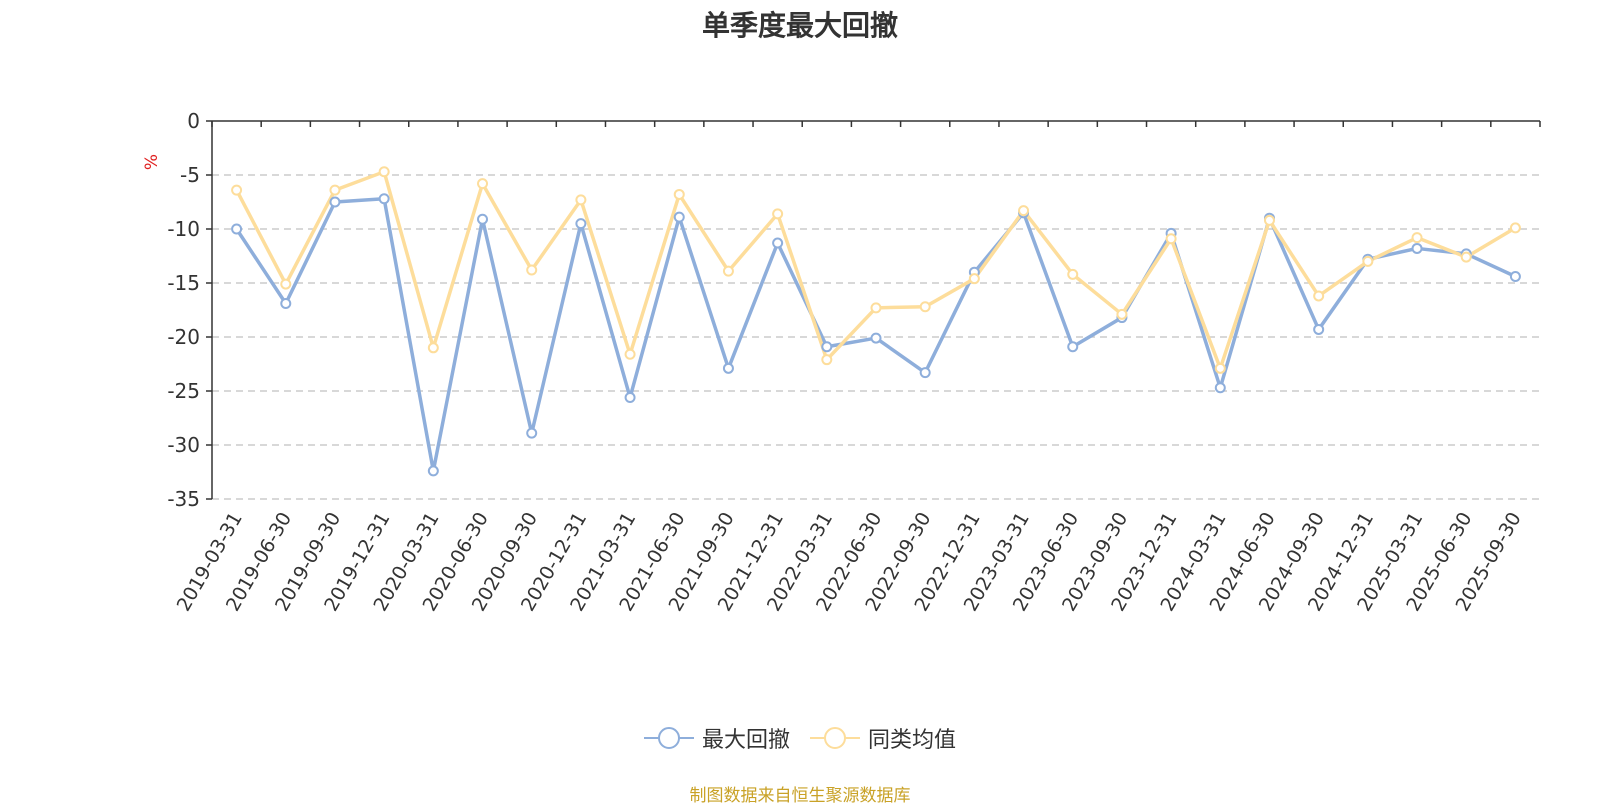 The height and width of the screenshot is (806, 1600). I want to click on legend-label-peer-average: 同类均值, so click(912, 740).